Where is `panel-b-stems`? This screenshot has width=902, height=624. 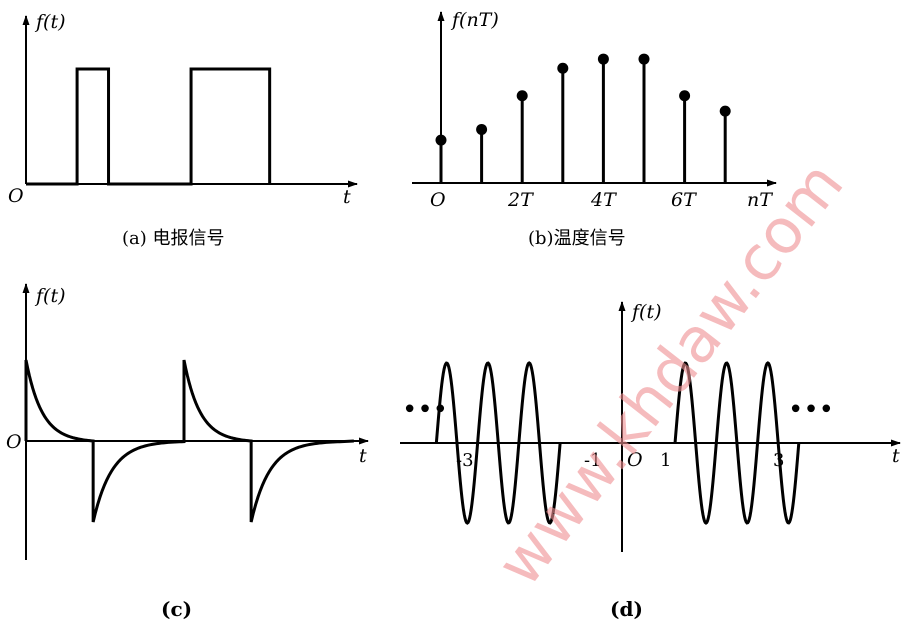
panel-b-stems is located at coordinates (583, 118).